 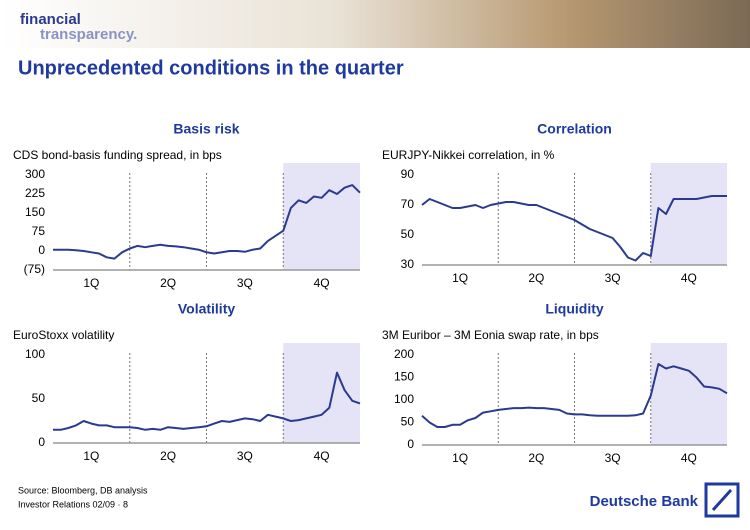 What do you see at coordinates (35, 193) in the screenshot?
I see `y-tick-label: 225` at bounding box center [35, 193].